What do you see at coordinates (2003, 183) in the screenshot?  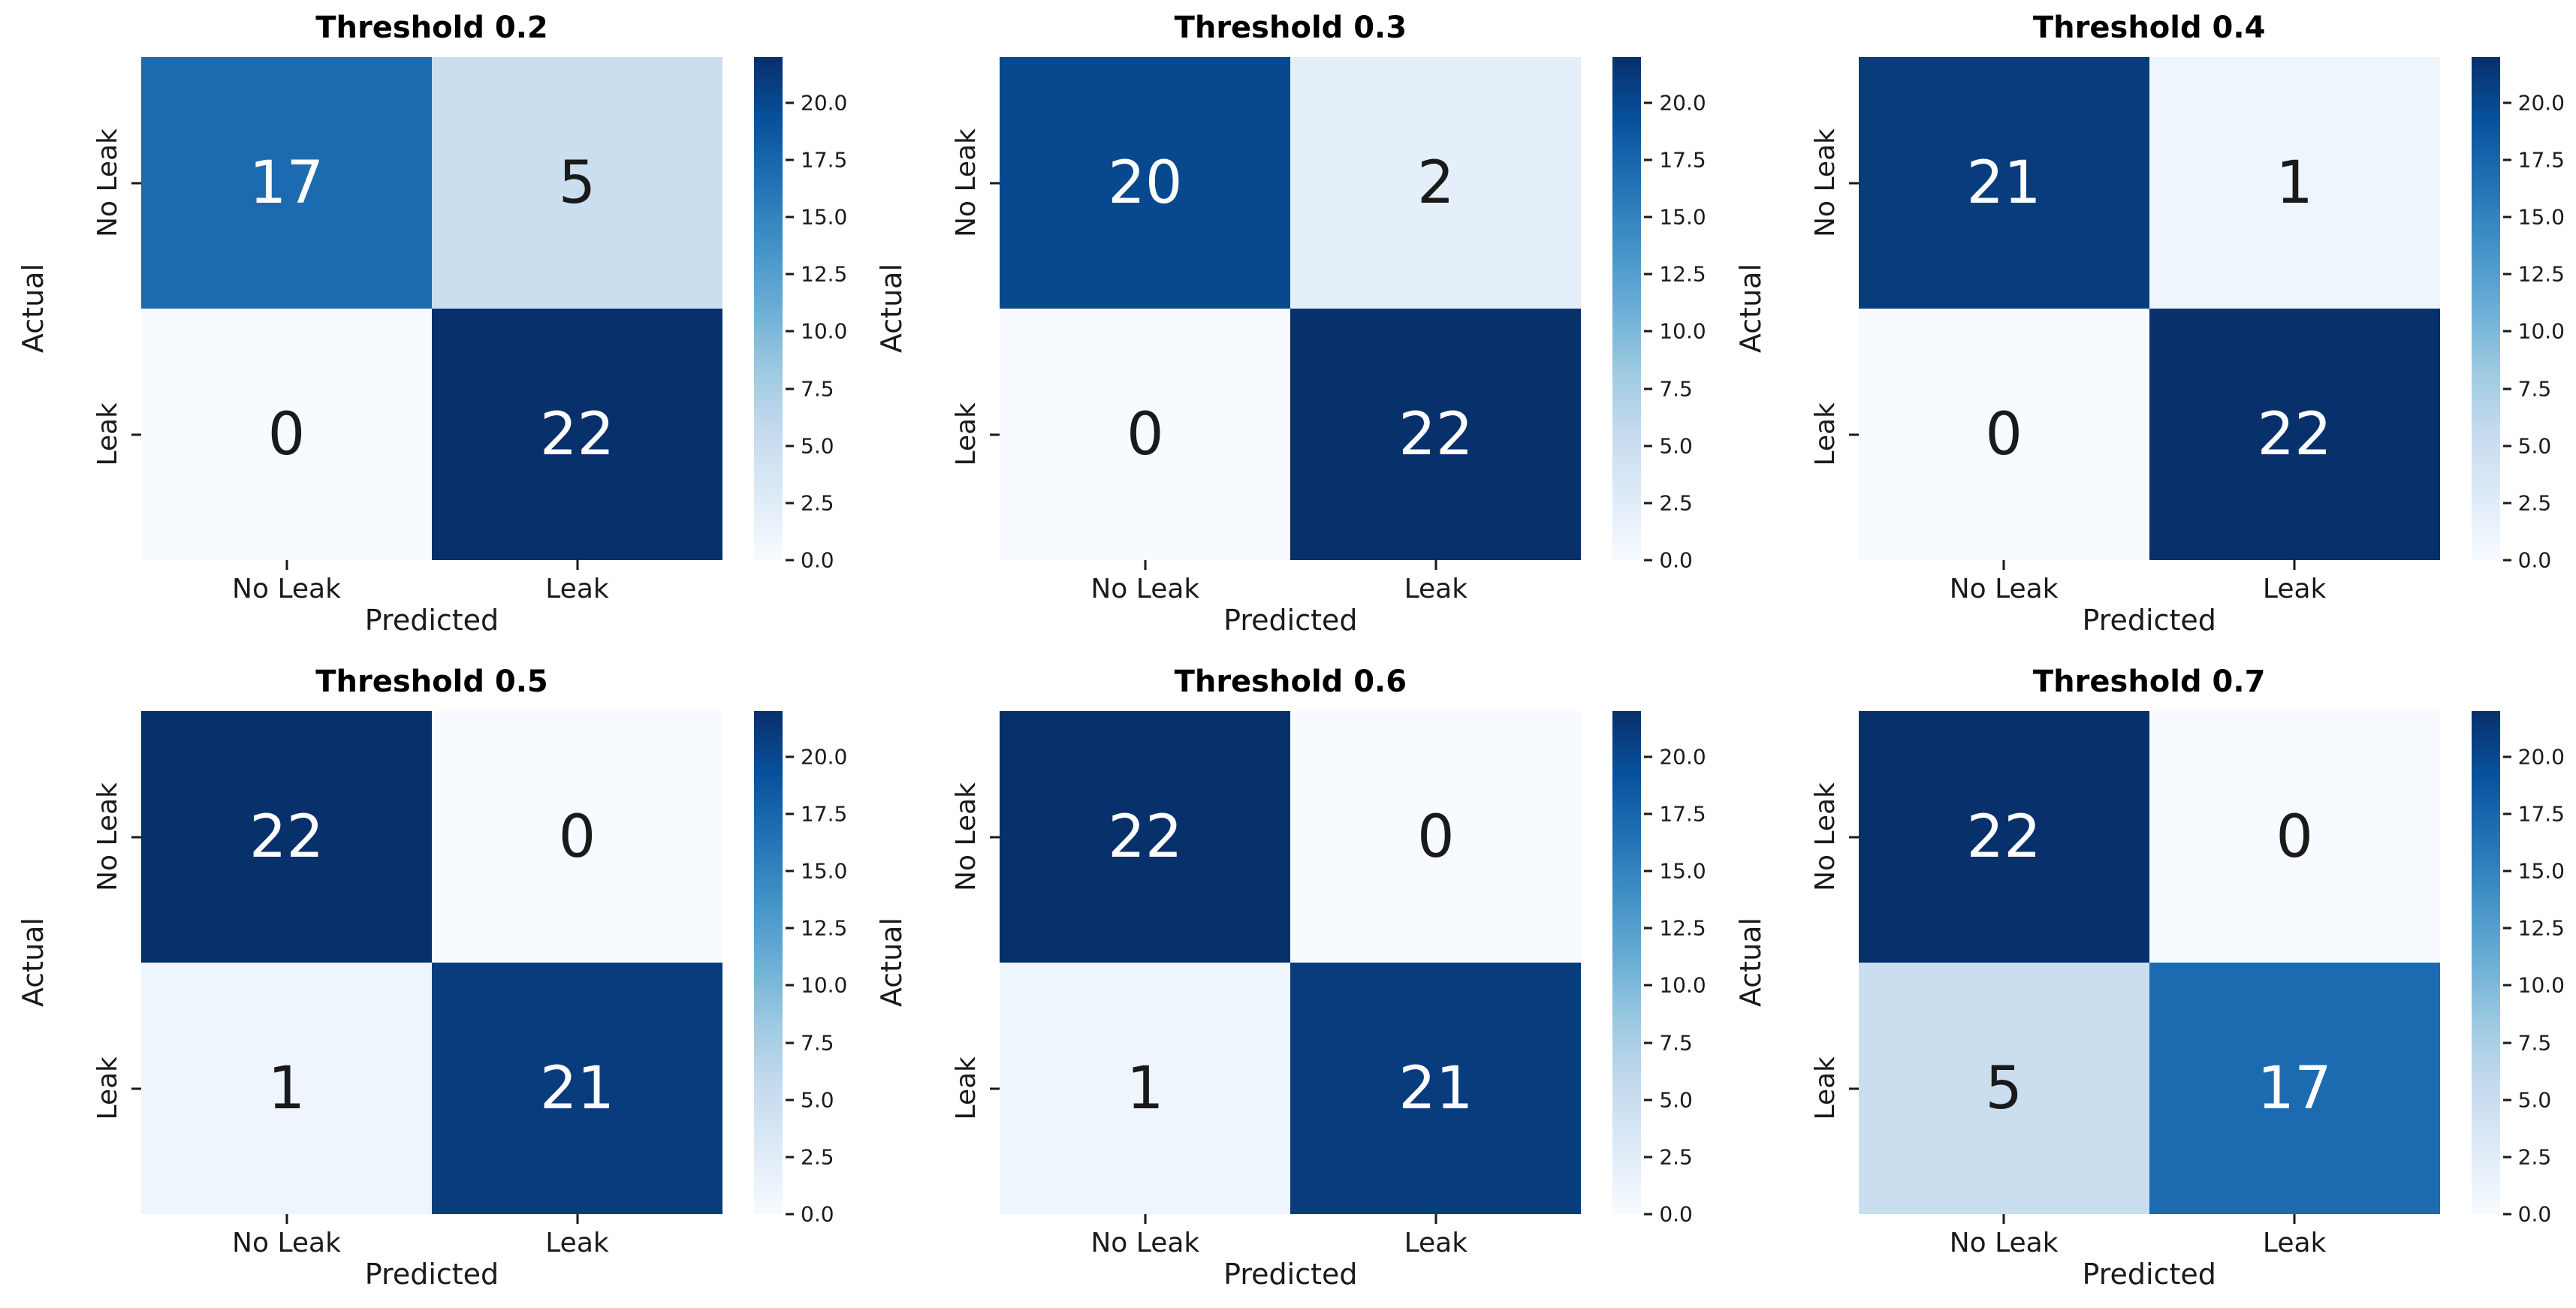 I see `matrix-cell: 21` at bounding box center [2003, 183].